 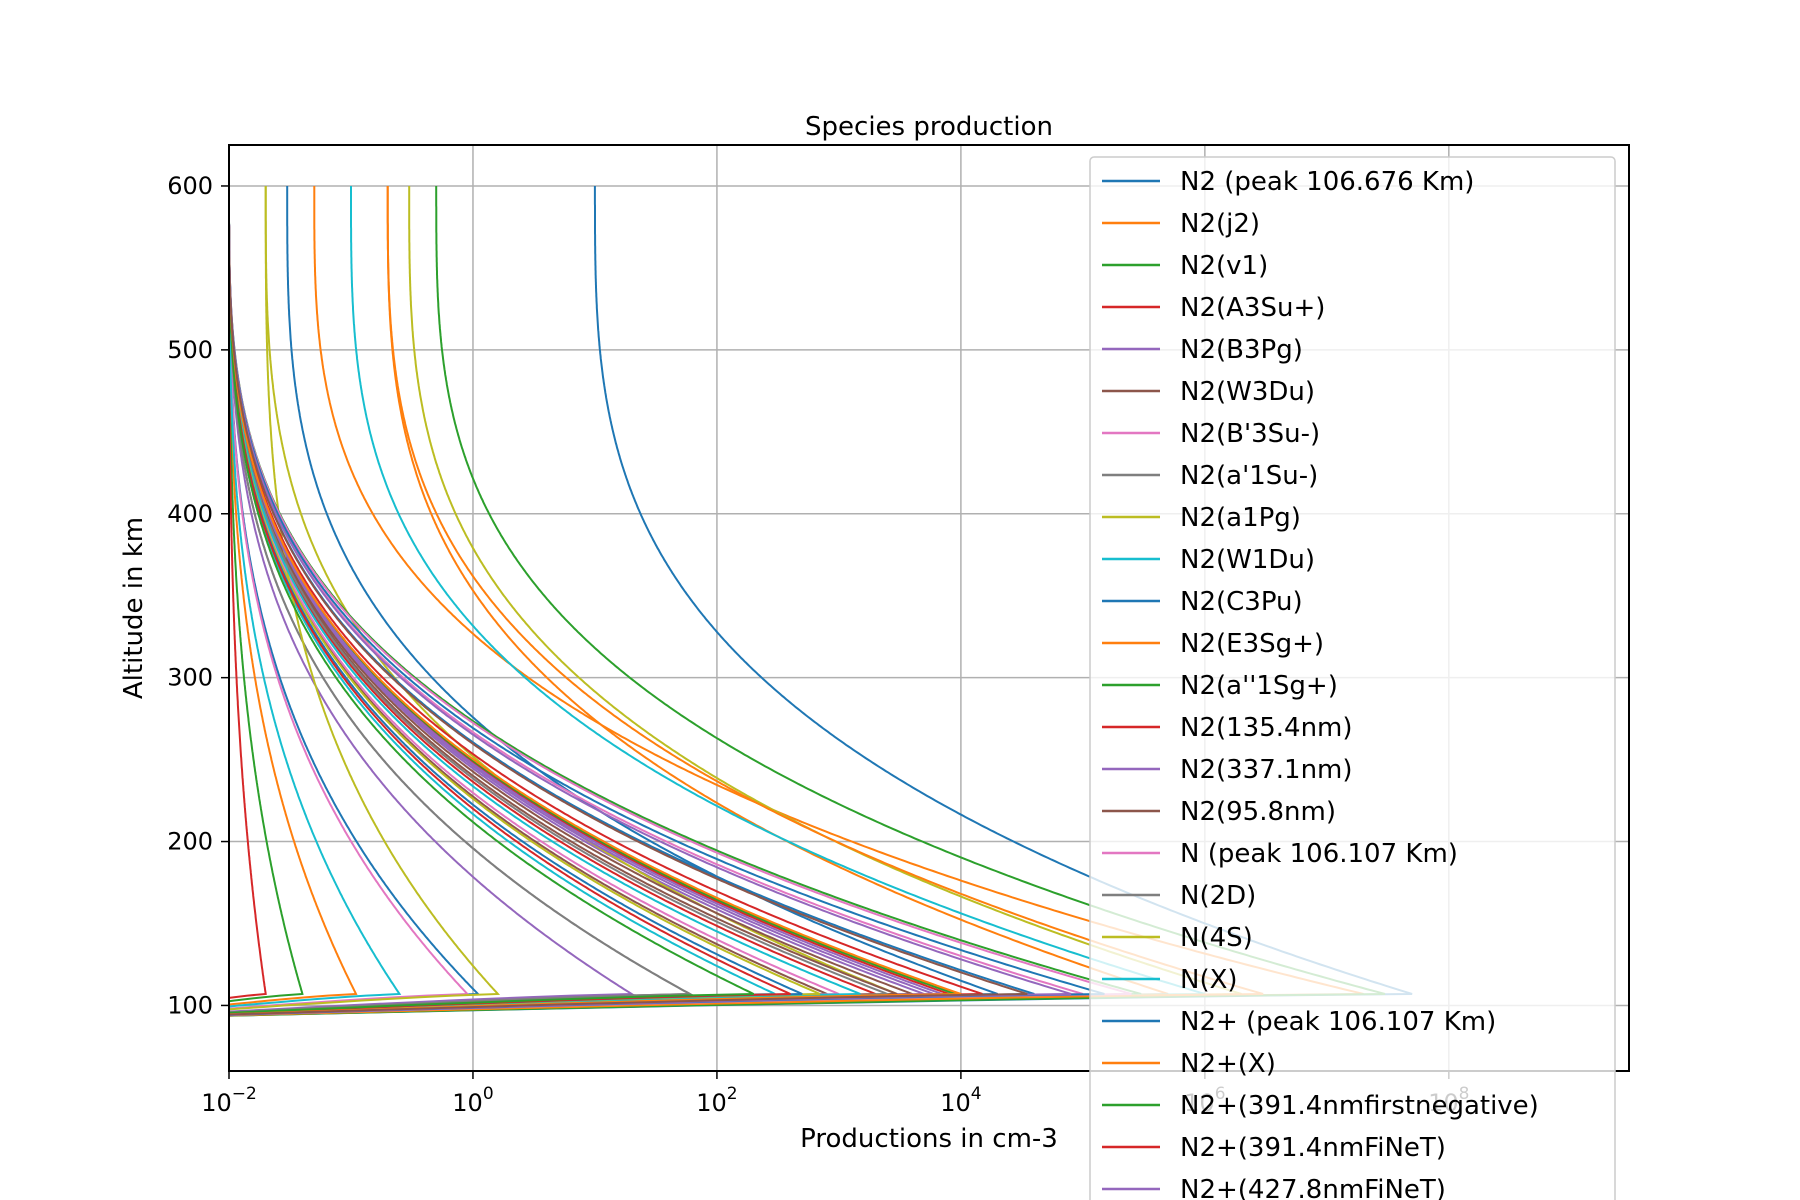 I want to click on legend-entry: N2(A3Su+), so click(x=1252, y=308).